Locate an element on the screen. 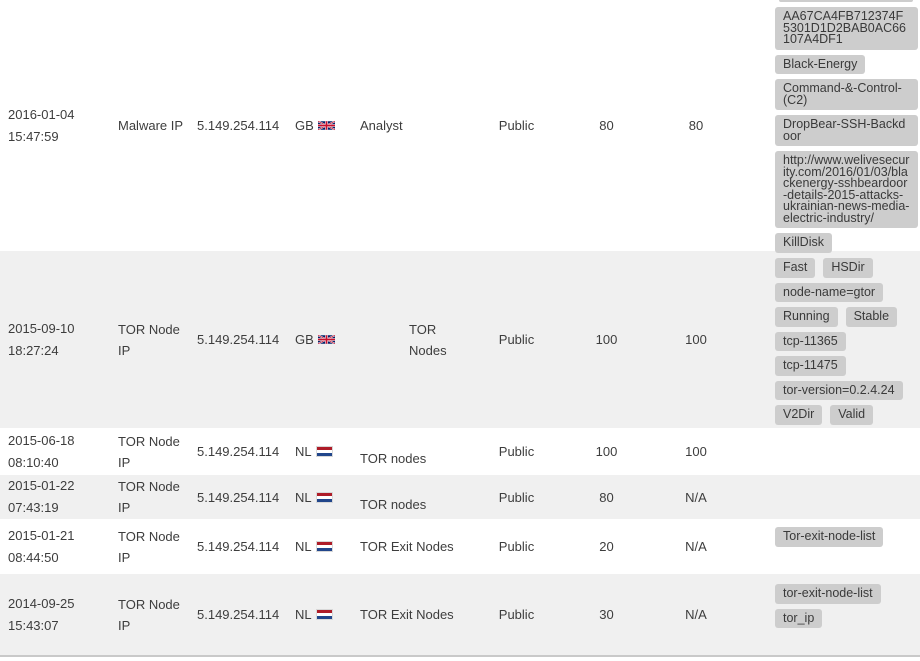  score1-text: 20 is located at coordinates (606, 546).